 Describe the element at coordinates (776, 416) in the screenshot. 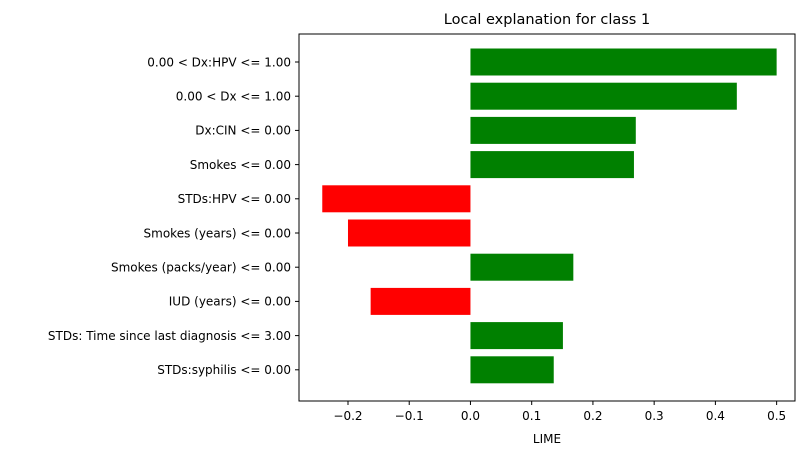

I see `x-tick-label-7: 0.5` at that location.